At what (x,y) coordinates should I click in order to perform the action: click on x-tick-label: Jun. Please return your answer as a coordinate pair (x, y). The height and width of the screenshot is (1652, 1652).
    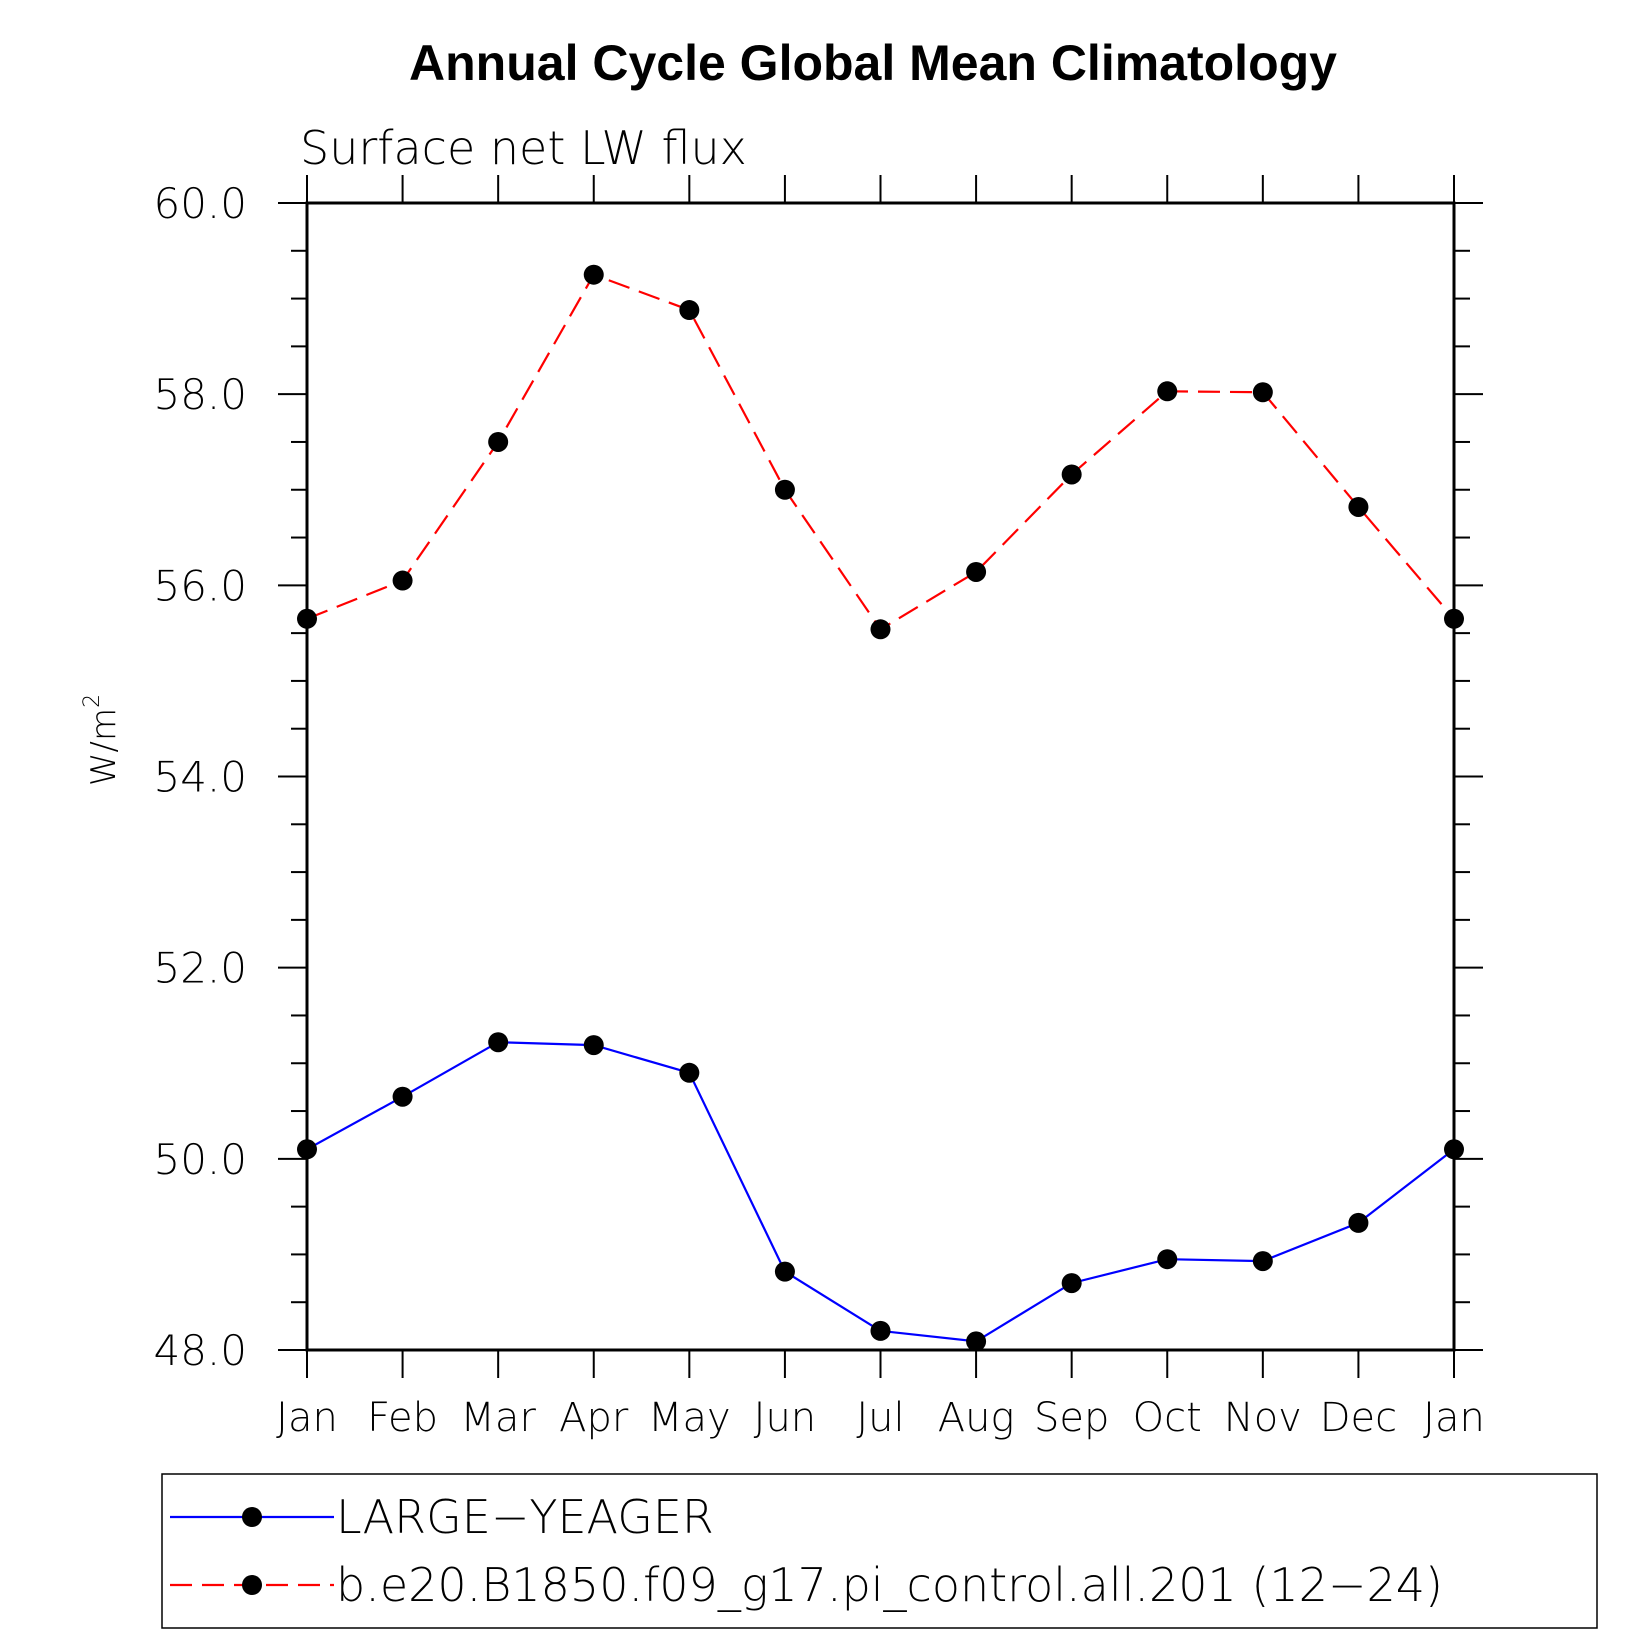
    Looking at the image, I should click on (785, 1418).